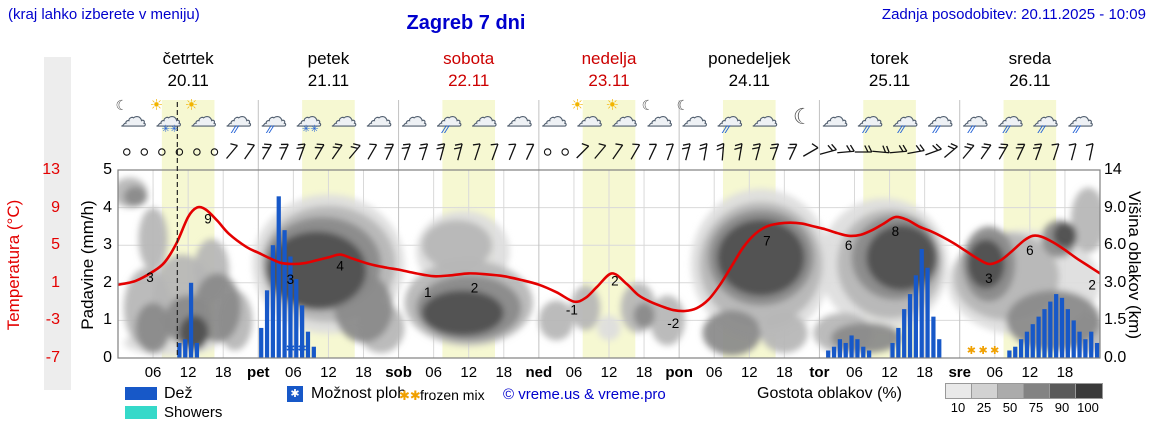  I want to click on precipitation-axis-label: Padavine (mm/h), so click(87, 265).